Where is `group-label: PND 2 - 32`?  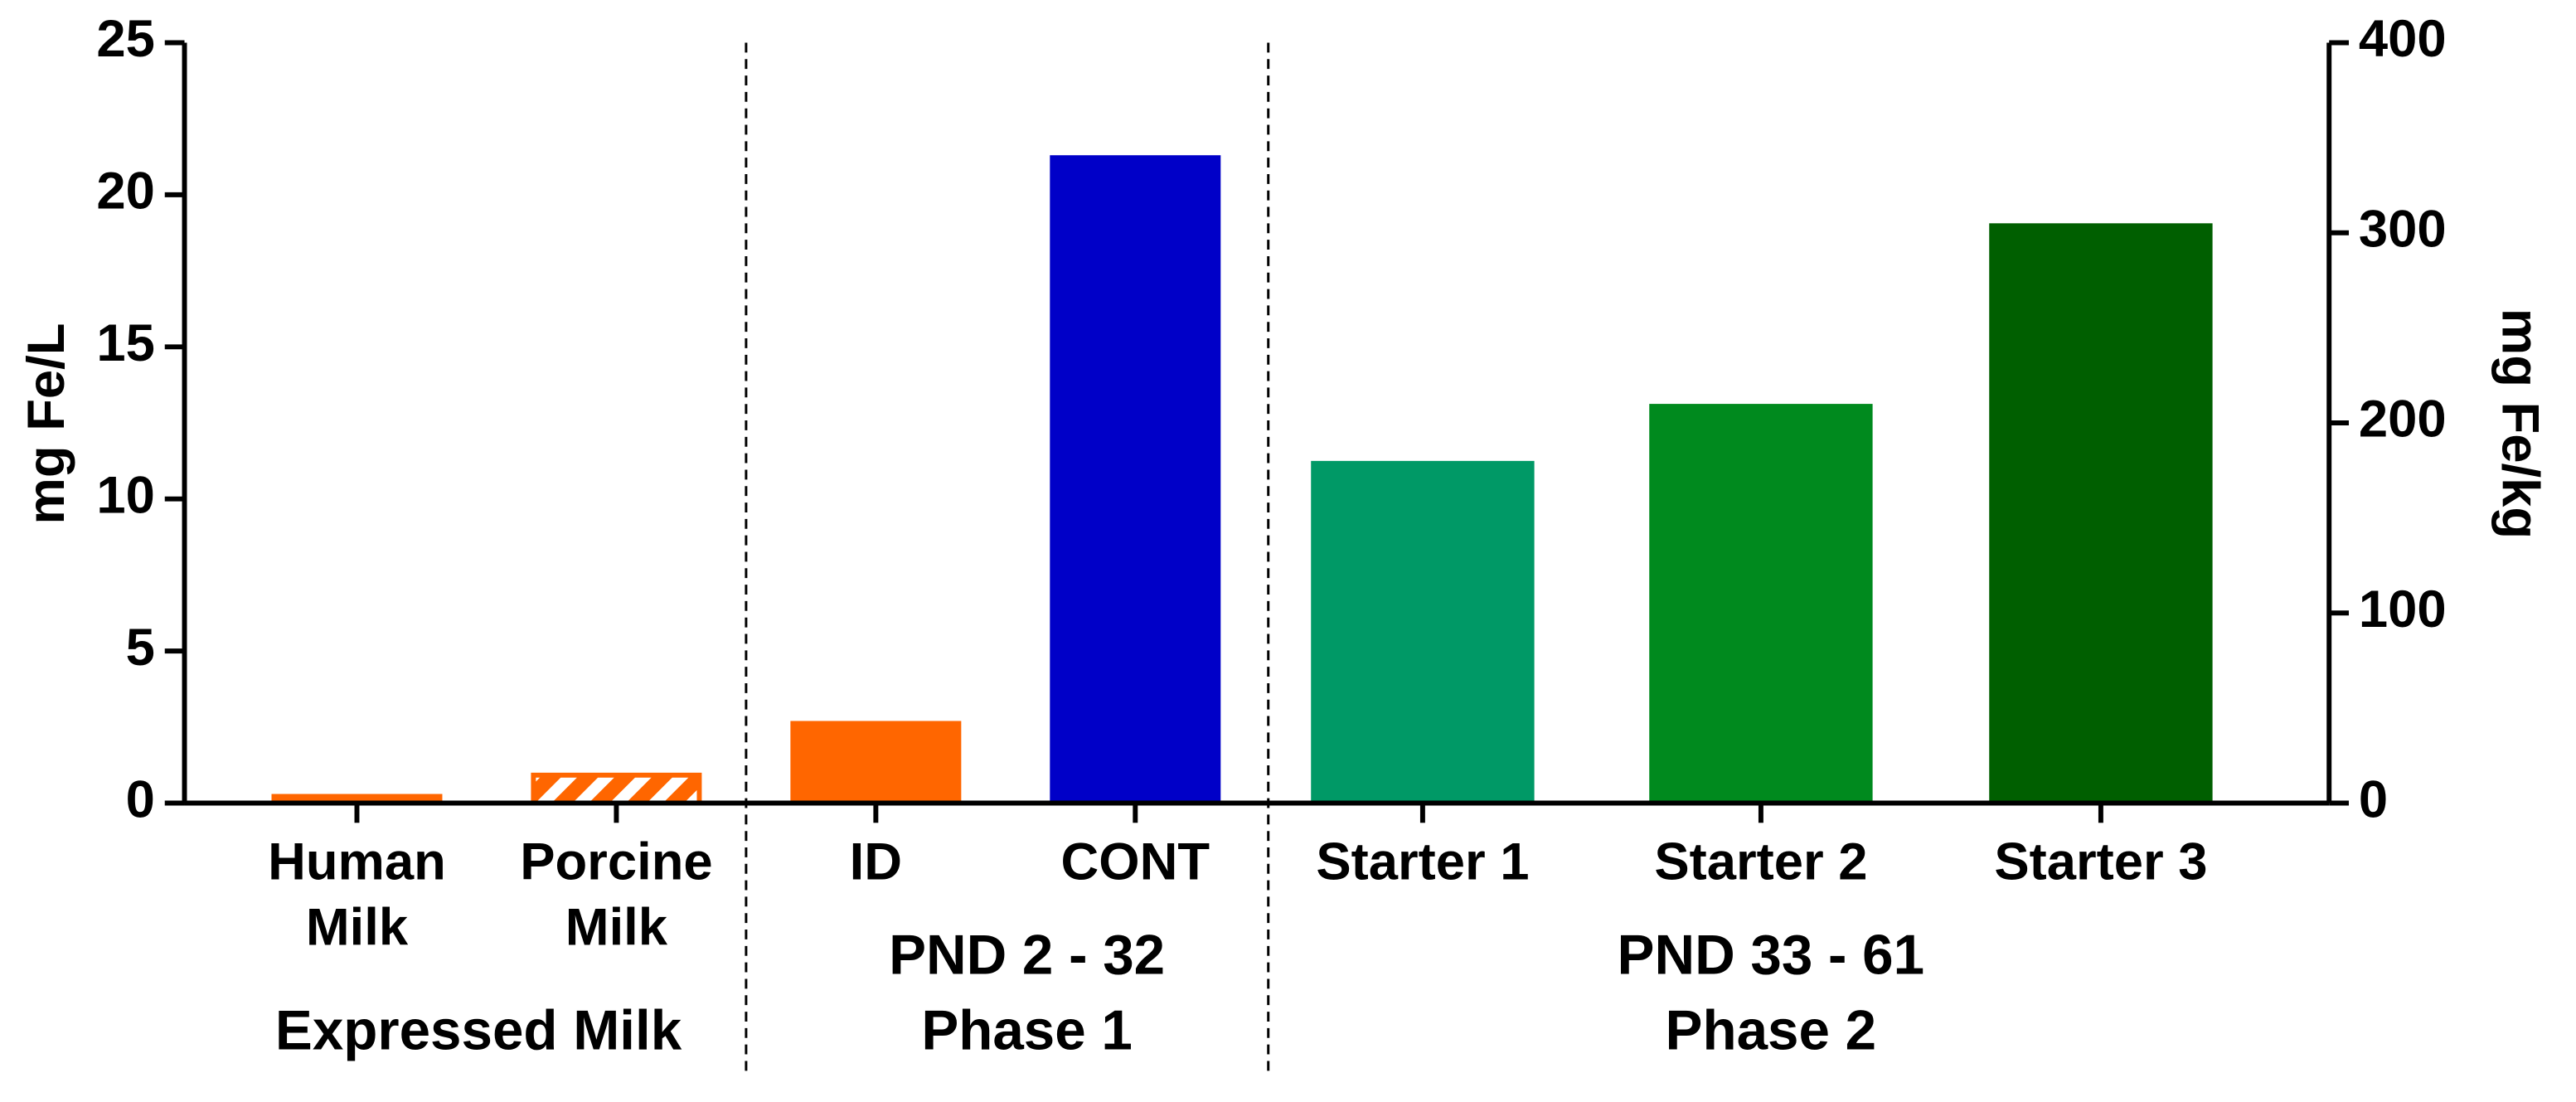
group-label: PND 2 - 32 is located at coordinates (1027, 955).